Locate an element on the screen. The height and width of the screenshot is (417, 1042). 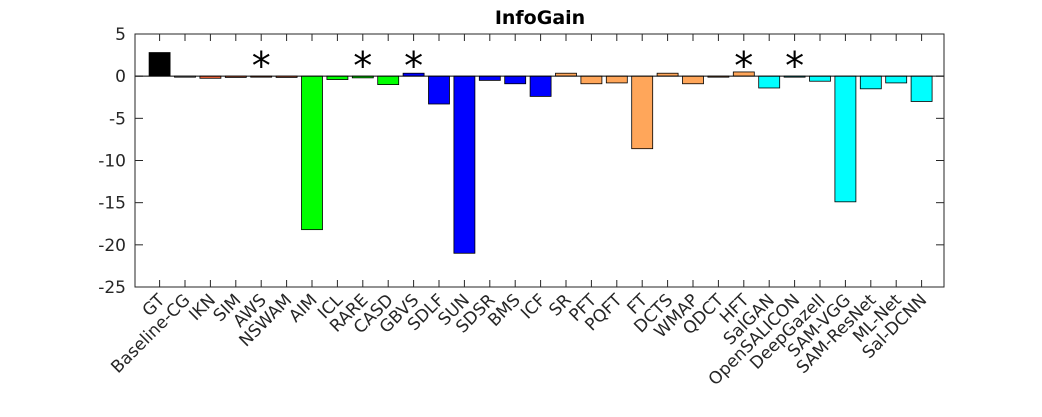
bar-ml-net is located at coordinates (896, 79).